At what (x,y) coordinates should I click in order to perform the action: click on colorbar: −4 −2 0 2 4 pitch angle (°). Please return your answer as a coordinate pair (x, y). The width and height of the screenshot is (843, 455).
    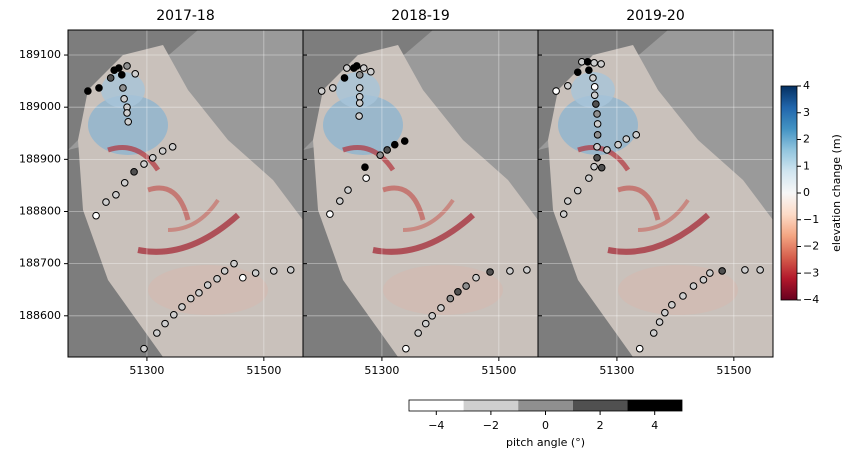
    Looking at the image, I should click on (545, 424).